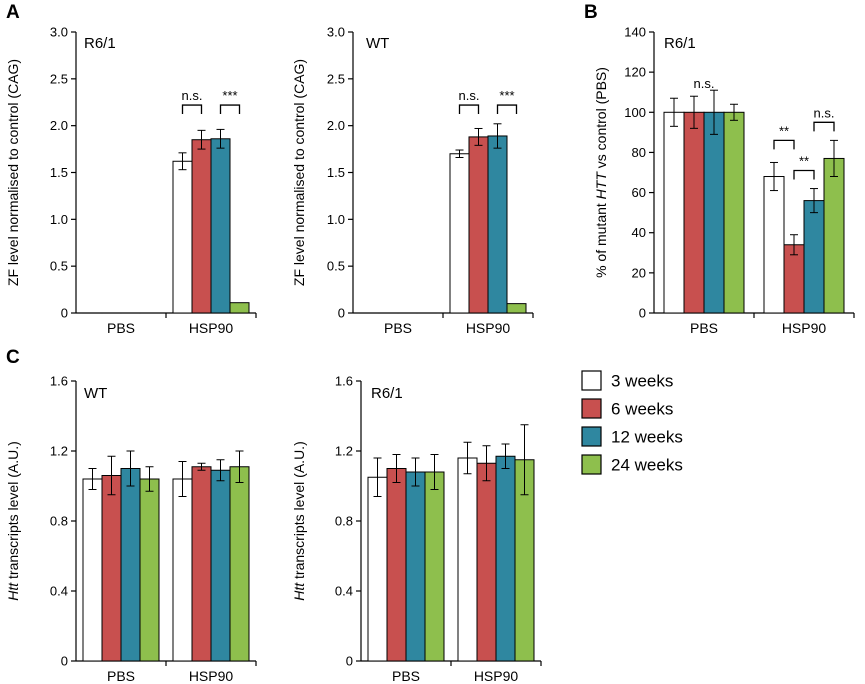 The height and width of the screenshot is (684, 865). Describe the element at coordinates (59, 451) in the screenshot. I see `y-tick-label: 1.2` at that location.